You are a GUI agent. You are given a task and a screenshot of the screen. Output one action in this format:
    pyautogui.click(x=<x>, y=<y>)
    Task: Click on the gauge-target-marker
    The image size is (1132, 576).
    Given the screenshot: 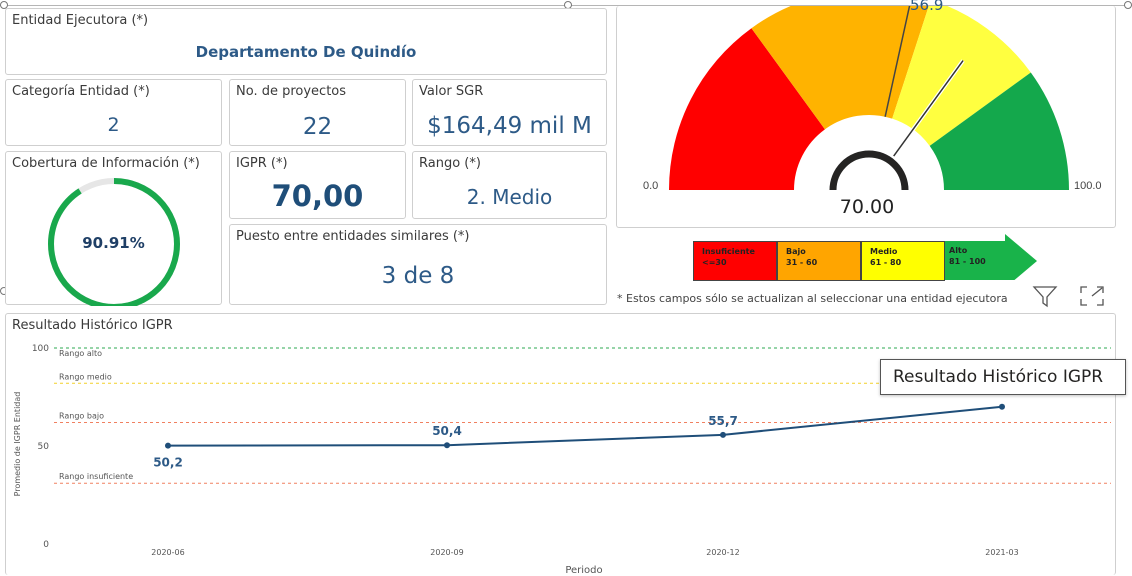 What is the action you would take?
    pyautogui.click(x=897, y=61)
    